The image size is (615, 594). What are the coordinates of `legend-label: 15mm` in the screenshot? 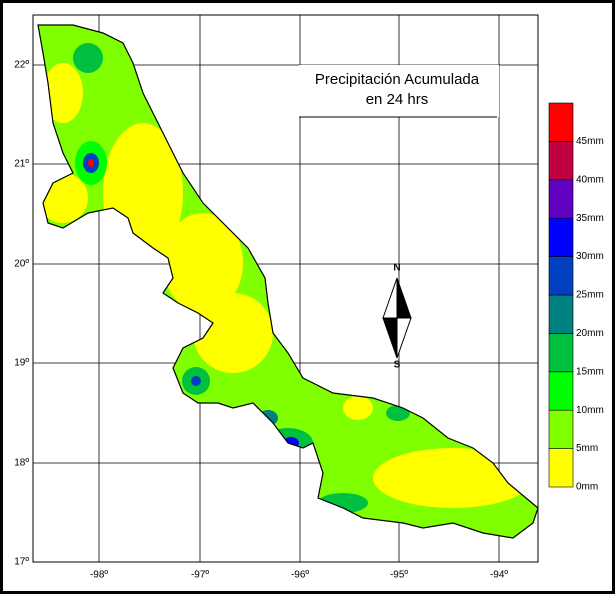 It's located at (590, 371).